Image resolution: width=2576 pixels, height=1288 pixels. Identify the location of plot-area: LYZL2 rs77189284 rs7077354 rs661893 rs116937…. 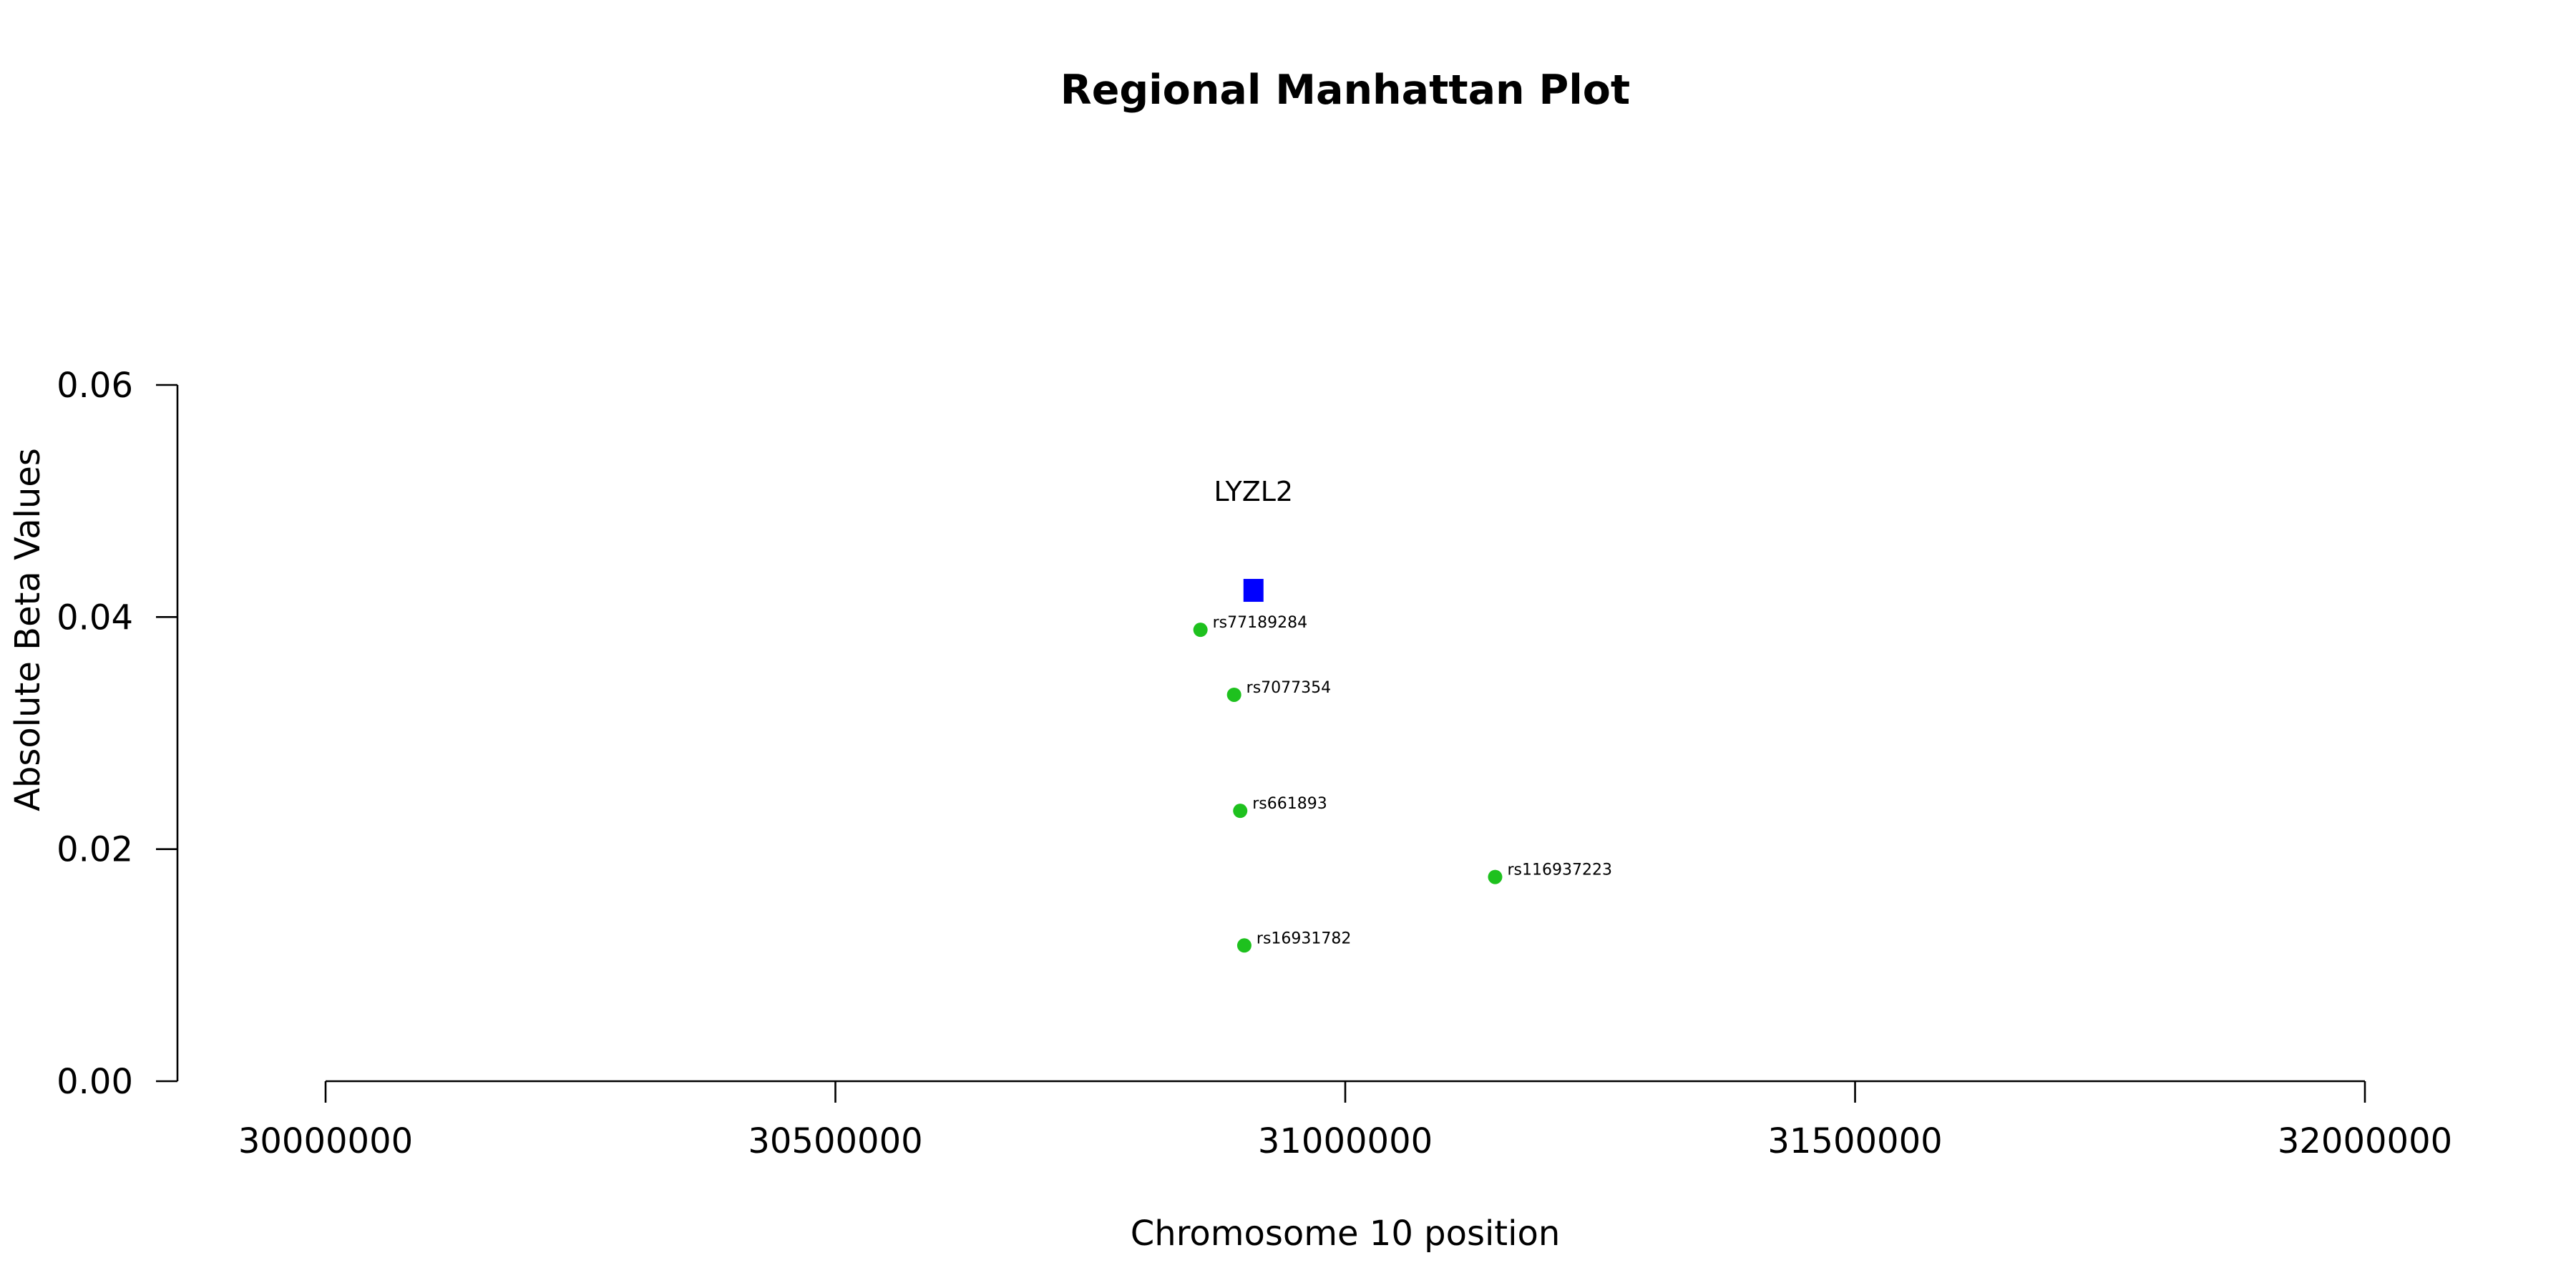
(1402, 714).